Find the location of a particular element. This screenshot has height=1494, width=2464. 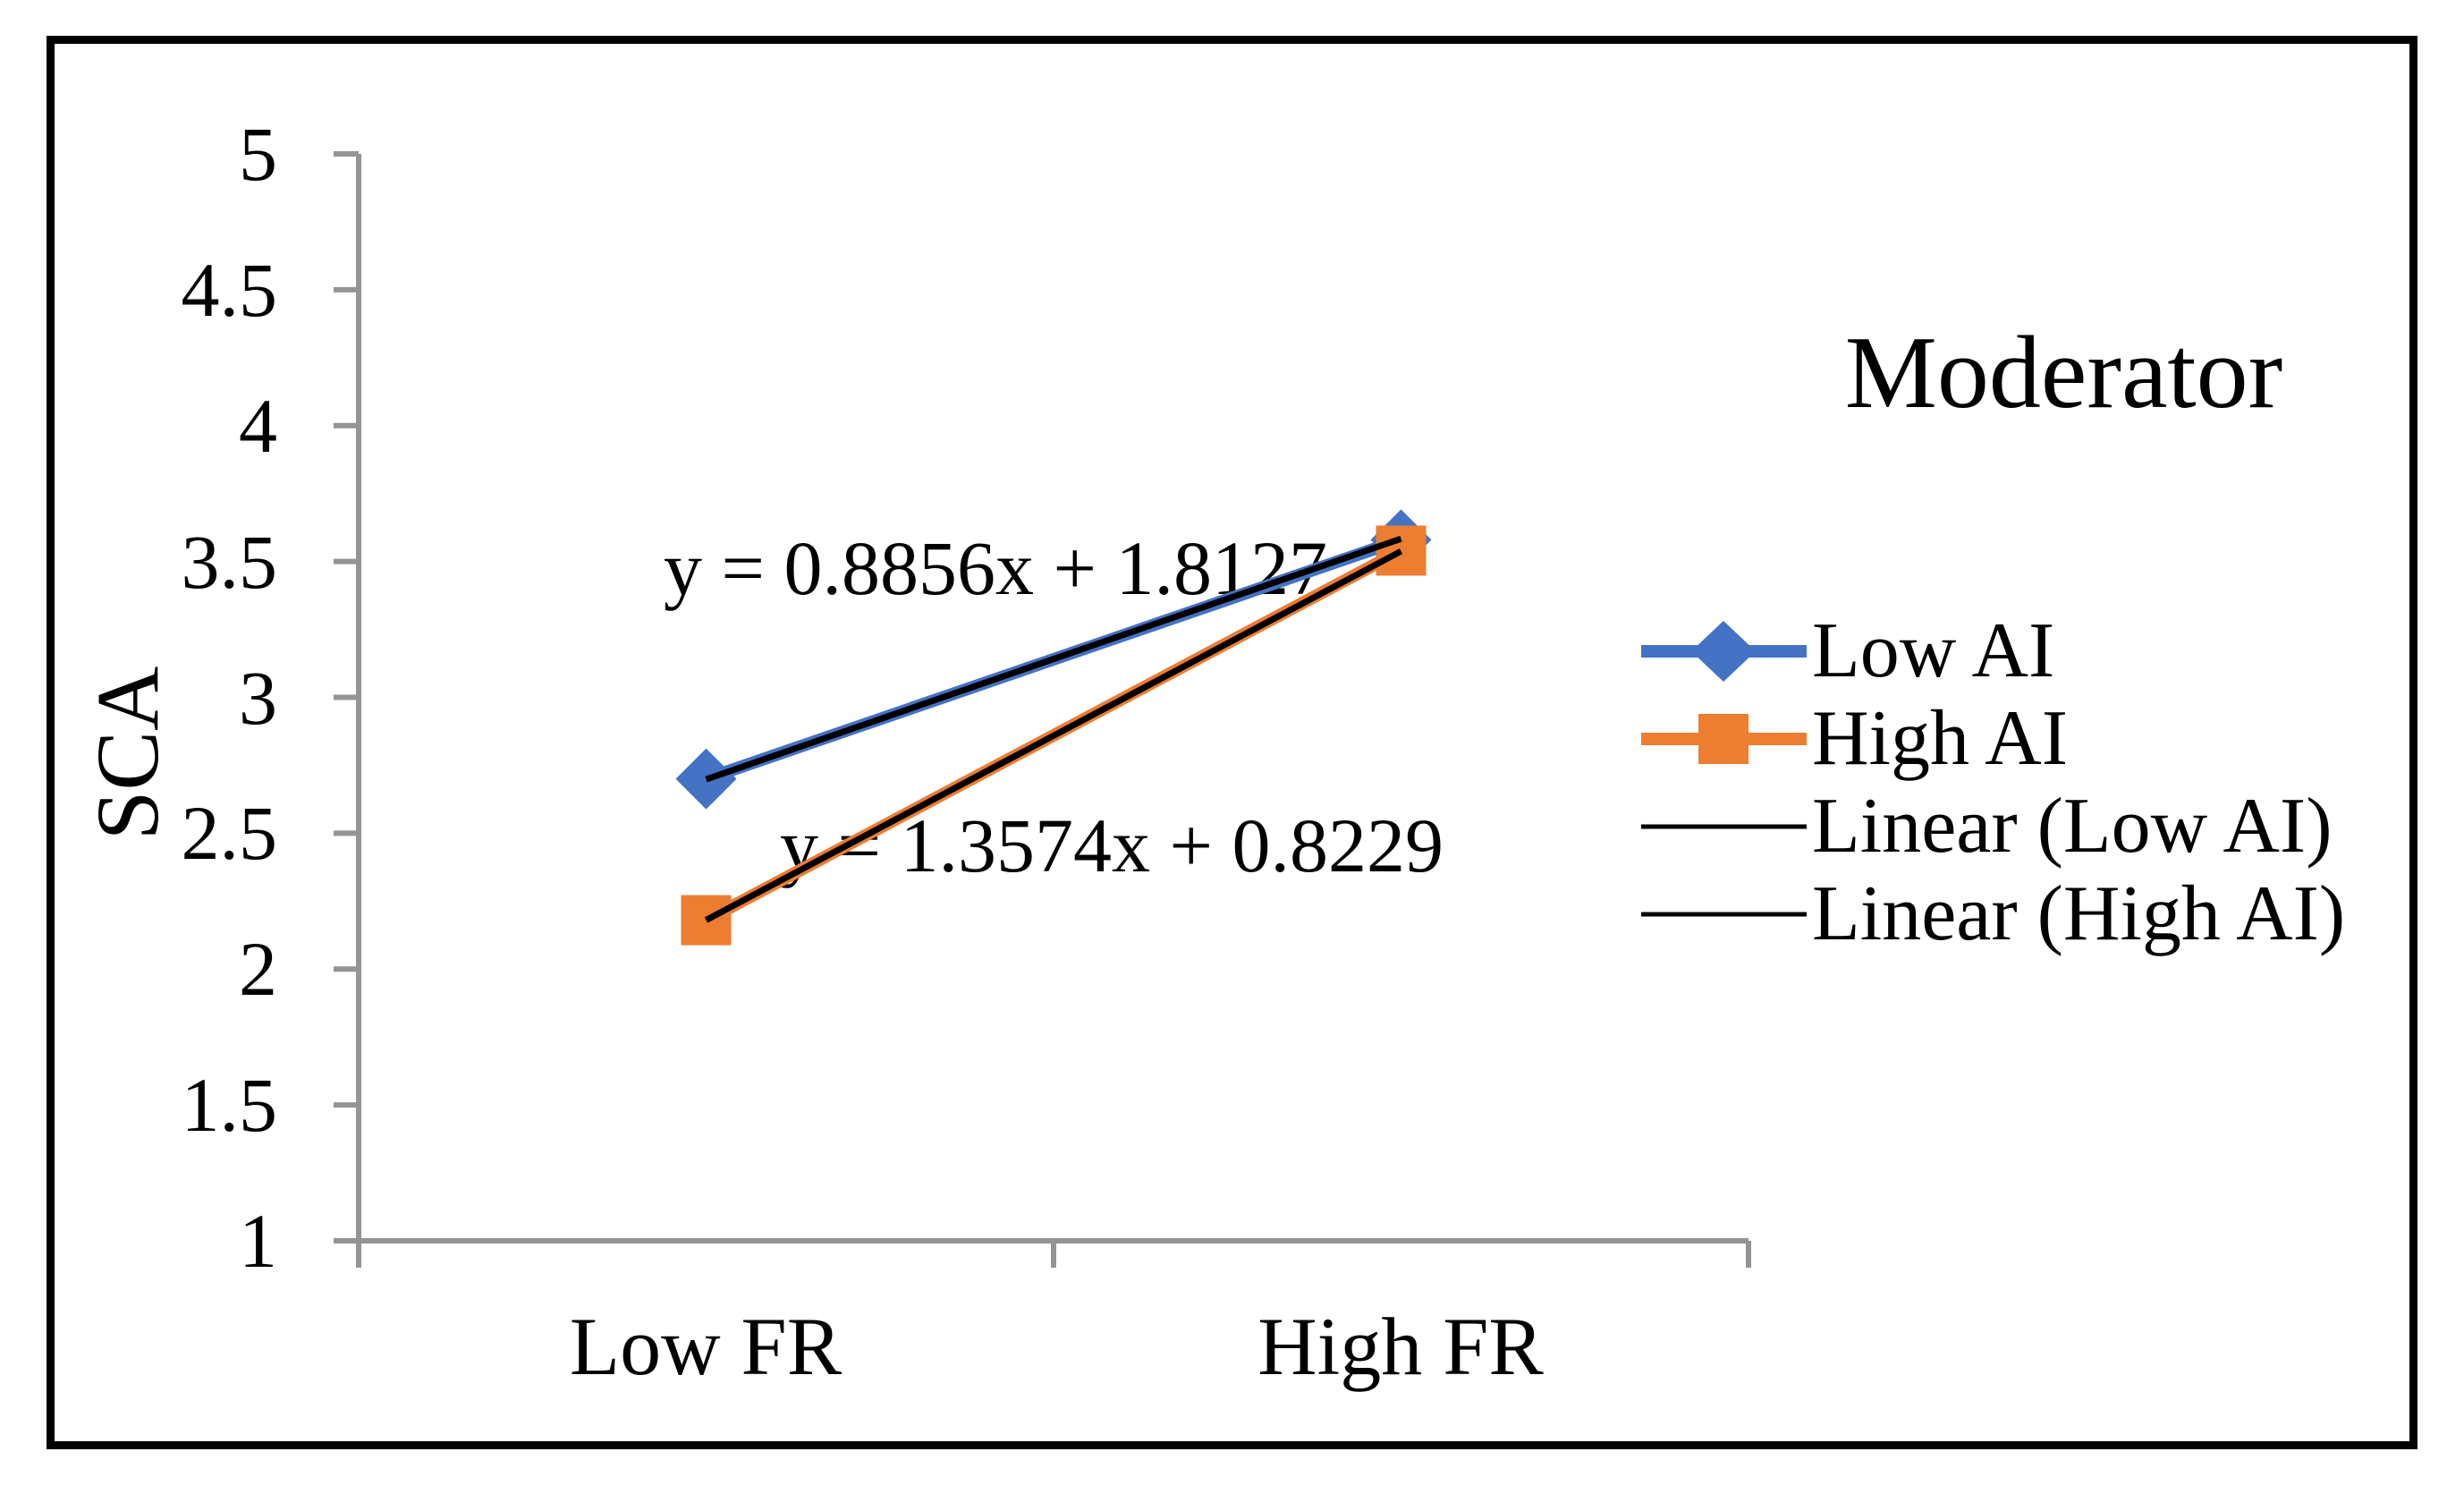

linear-high-ai-line-icon is located at coordinates (1724, 914).